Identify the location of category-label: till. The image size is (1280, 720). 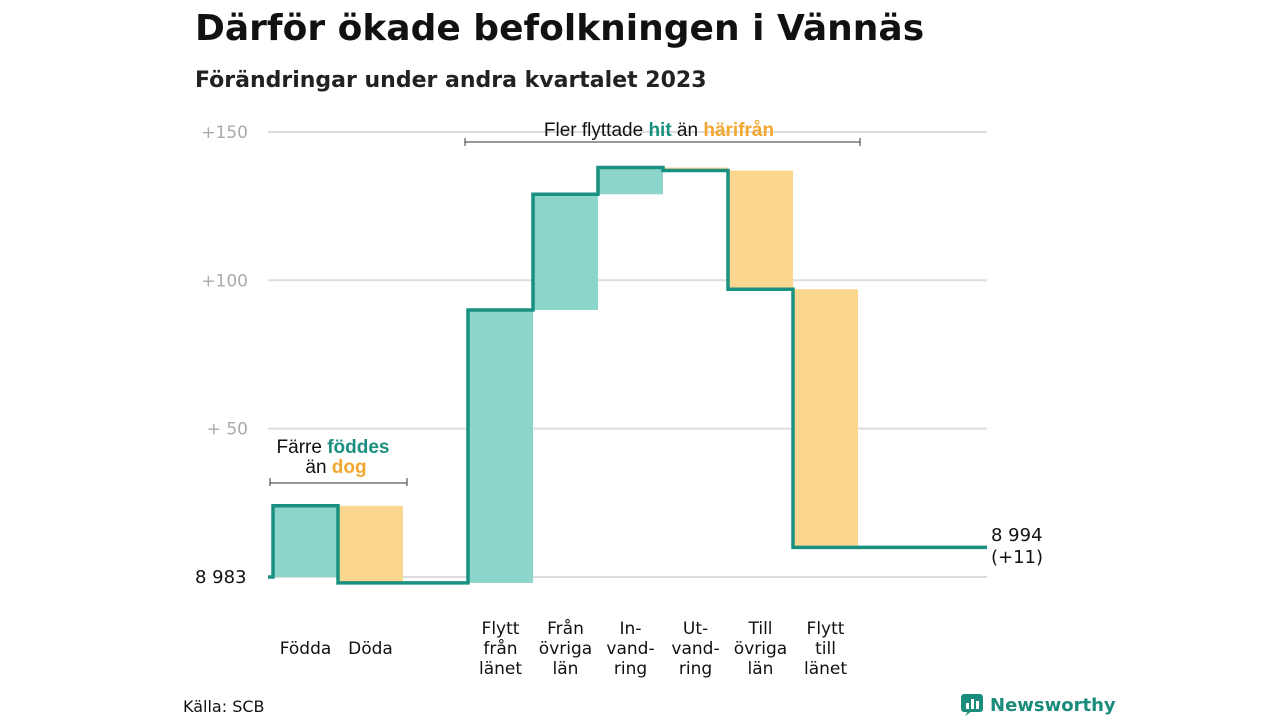
(825, 649).